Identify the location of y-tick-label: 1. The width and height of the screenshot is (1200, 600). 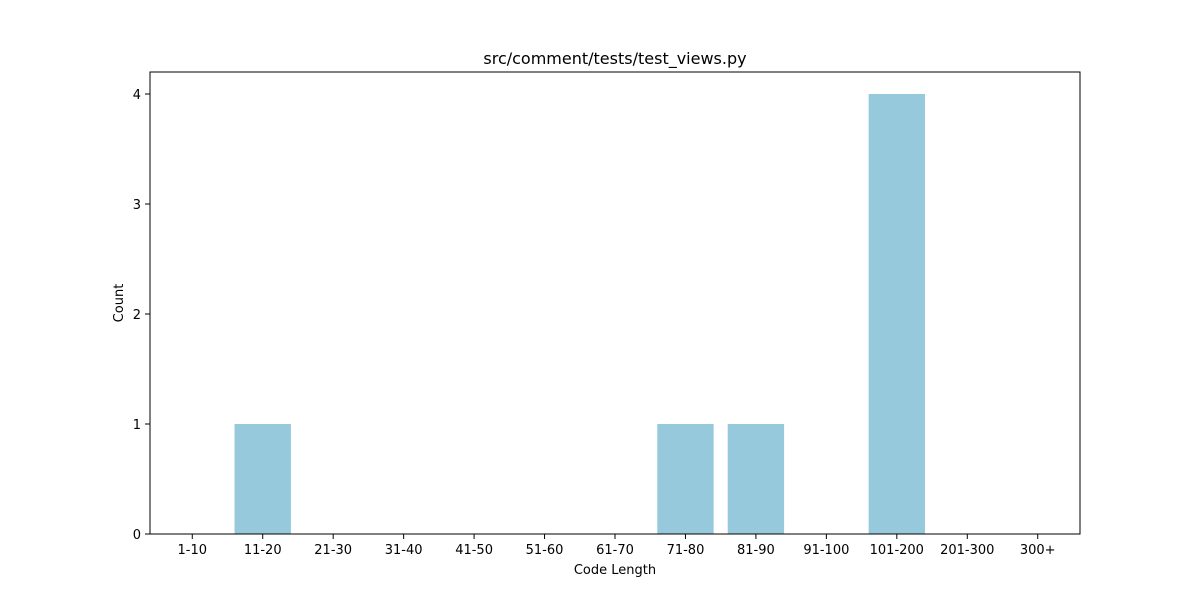
(137, 425).